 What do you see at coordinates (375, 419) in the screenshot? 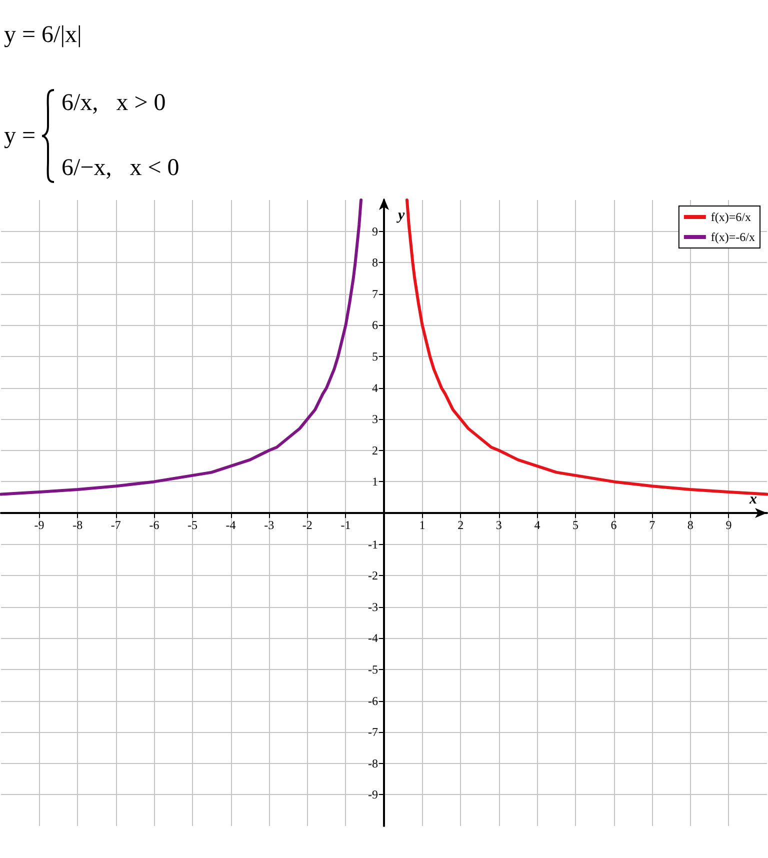
I see `y-tick-label: 3` at bounding box center [375, 419].